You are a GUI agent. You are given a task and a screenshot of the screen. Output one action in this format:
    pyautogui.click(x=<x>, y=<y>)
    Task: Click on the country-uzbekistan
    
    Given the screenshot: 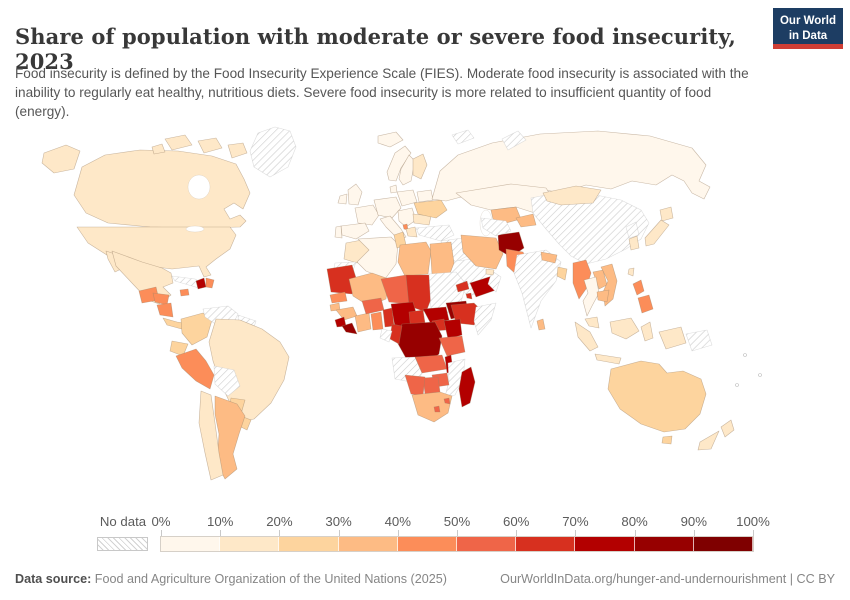 What is the action you would take?
    pyautogui.click(x=506, y=215)
    